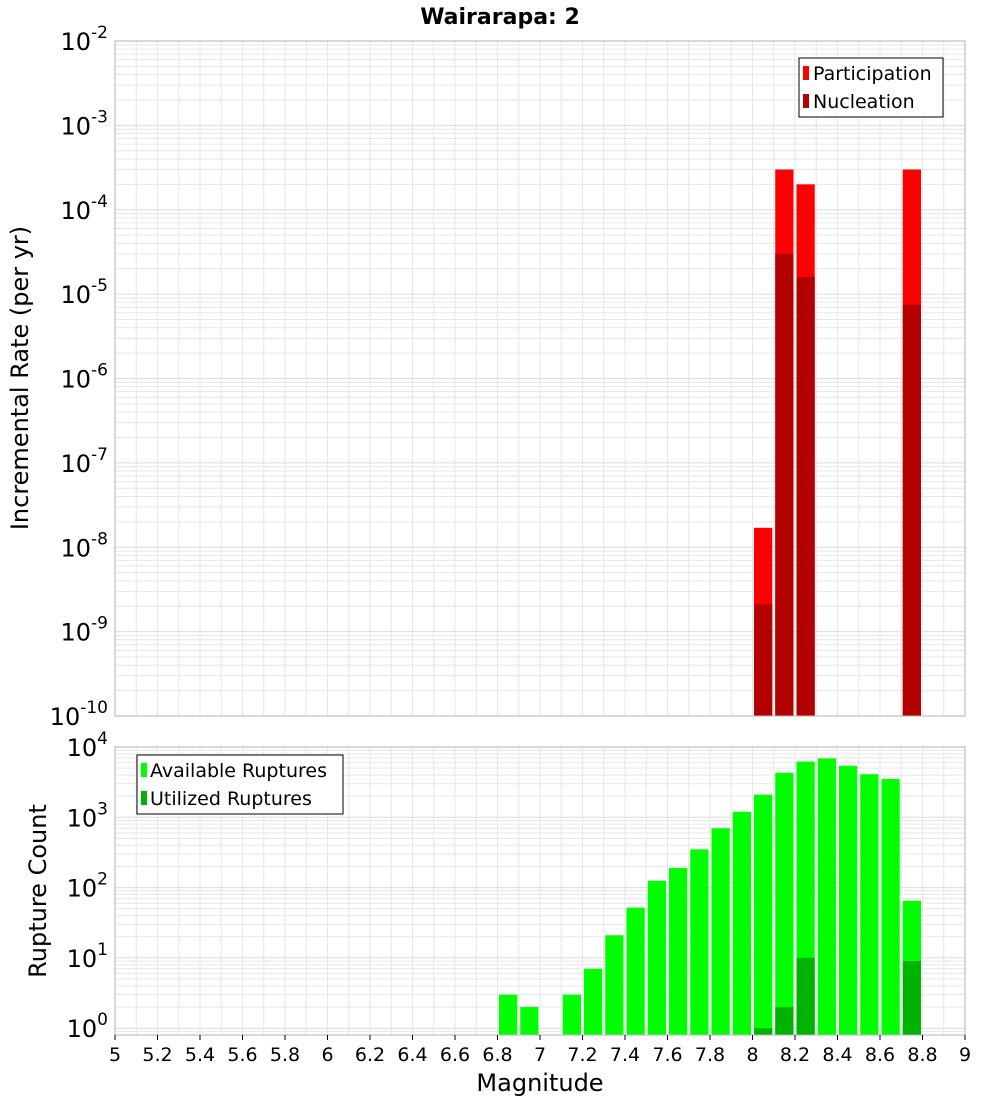 The image size is (1000, 1104). What do you see at coordinates (85, 123) in the screenshot?
I see `rate-y-tick-label: 10⁻³` at bounding box center [85, 123].